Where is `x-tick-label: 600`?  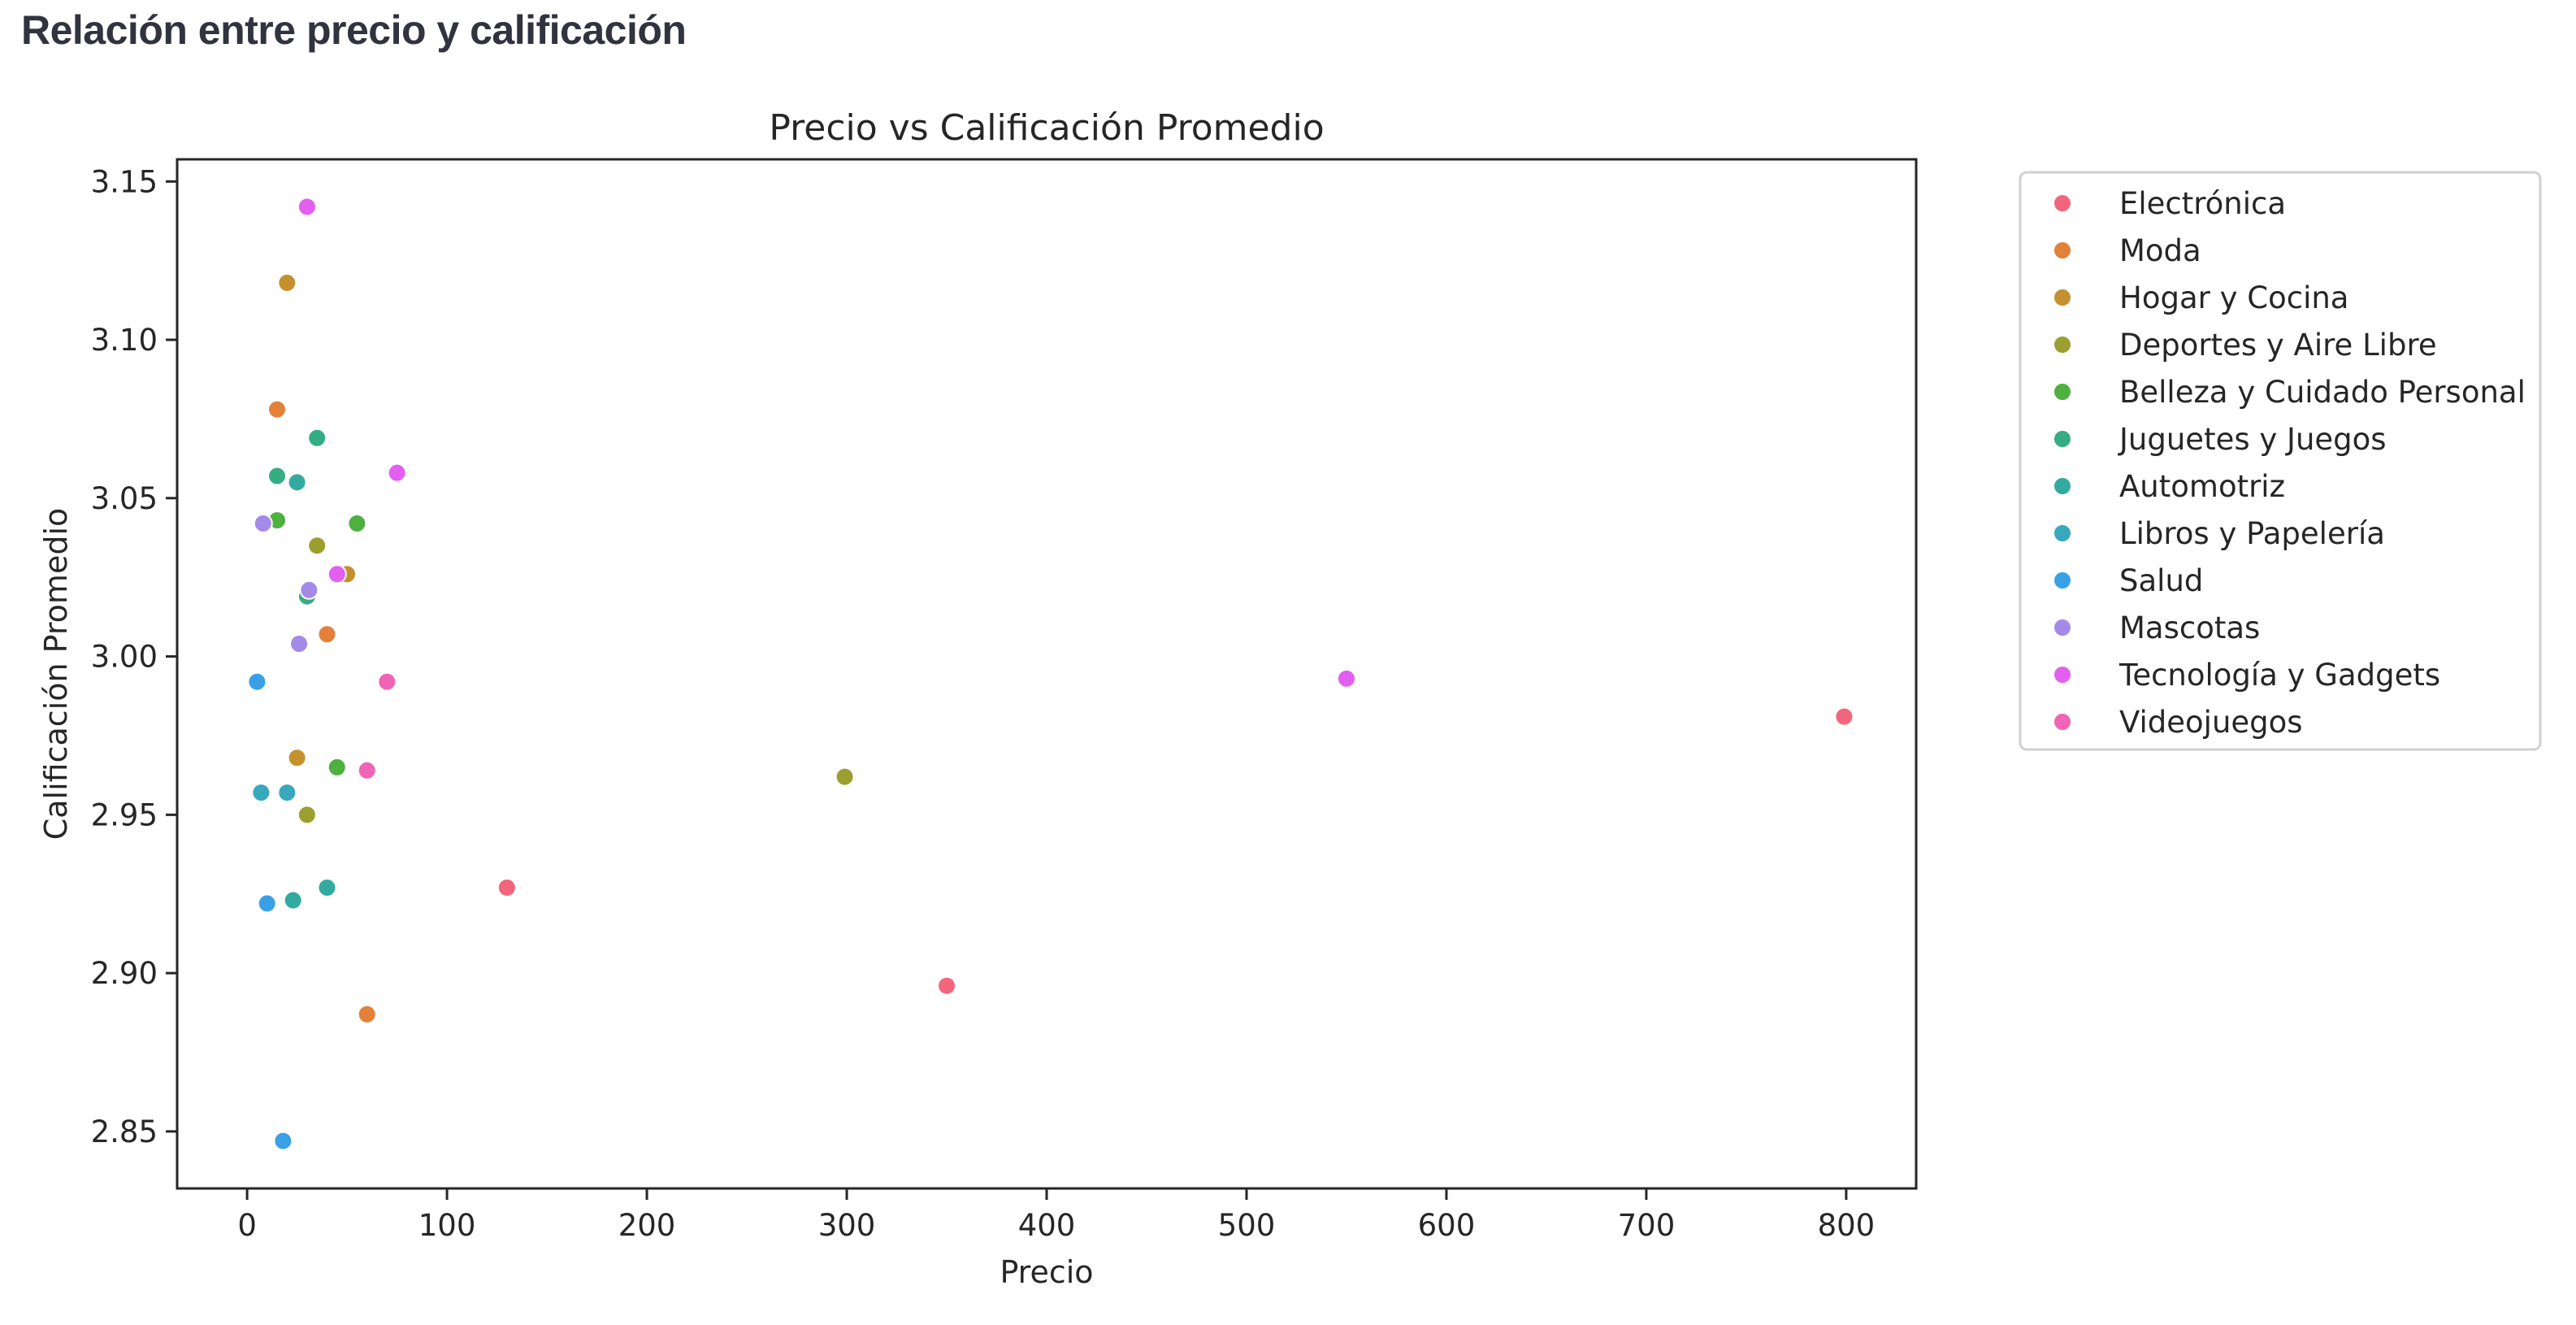
x-tick-label: 600 is located at coordinates (1447, 1225).